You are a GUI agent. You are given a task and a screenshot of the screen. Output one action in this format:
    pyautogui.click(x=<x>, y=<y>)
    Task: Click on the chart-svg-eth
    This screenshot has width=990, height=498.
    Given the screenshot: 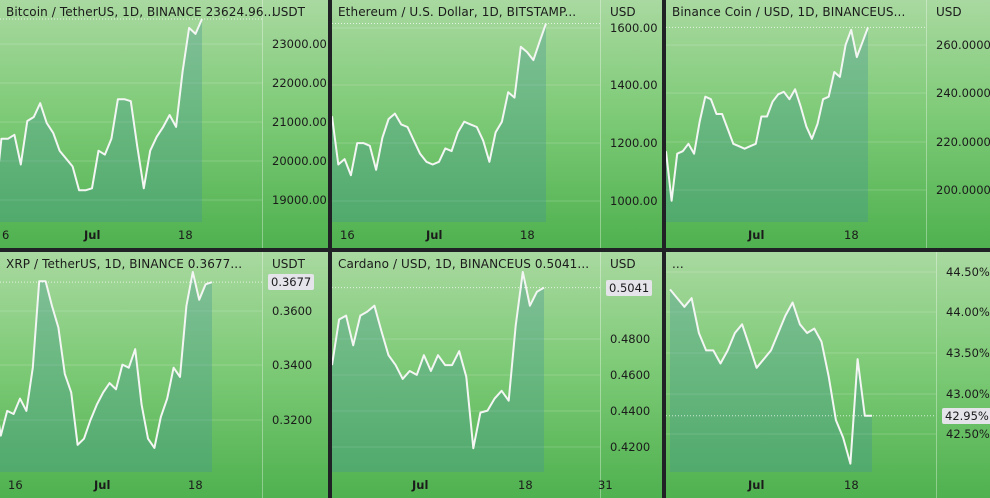 What is the action you would take?
    pyautogui.click(x=466, y=124)
    